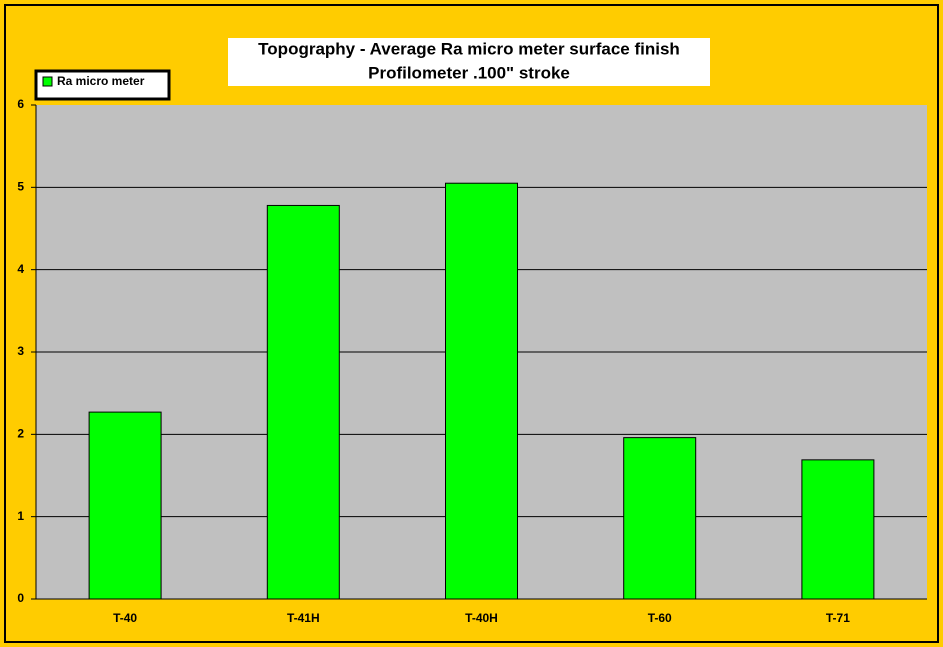  Describe the element at coordinates (20, 351) in the screenshot. I see `y-tick-label: 3` at that location.